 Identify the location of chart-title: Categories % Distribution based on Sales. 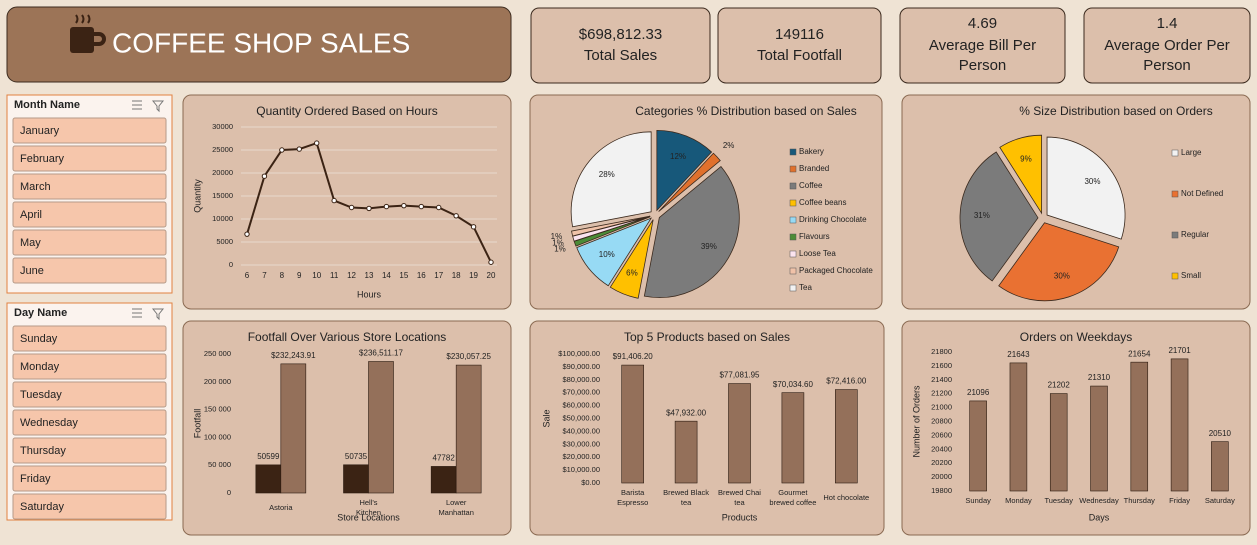
(745, 111).